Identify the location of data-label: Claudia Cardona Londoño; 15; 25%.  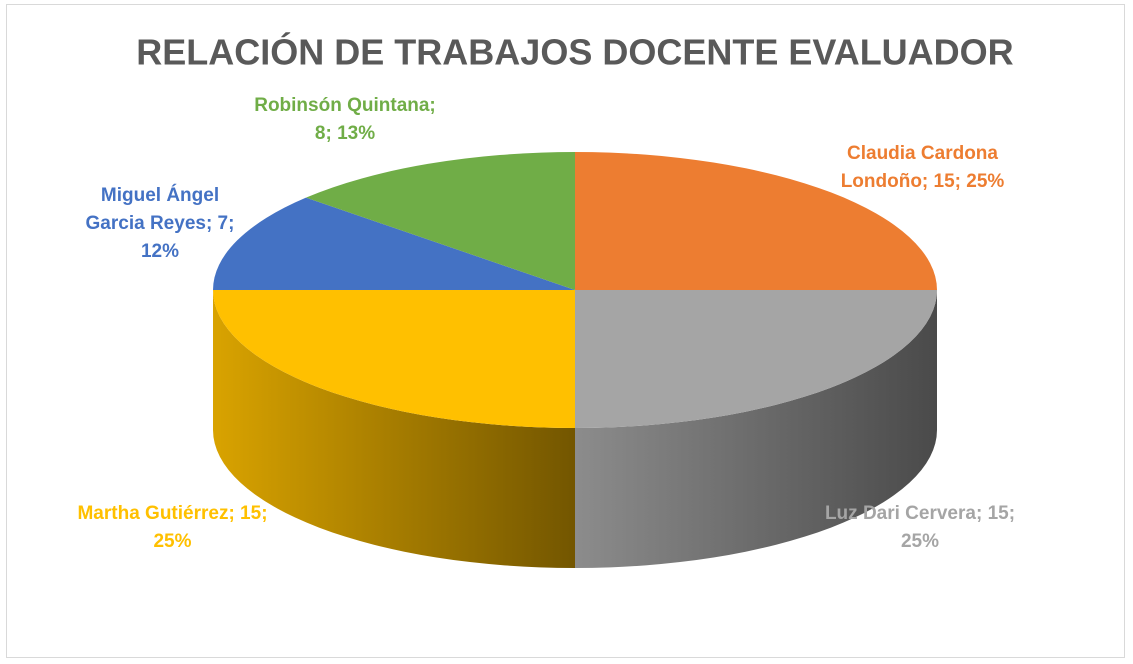
(922, 167).